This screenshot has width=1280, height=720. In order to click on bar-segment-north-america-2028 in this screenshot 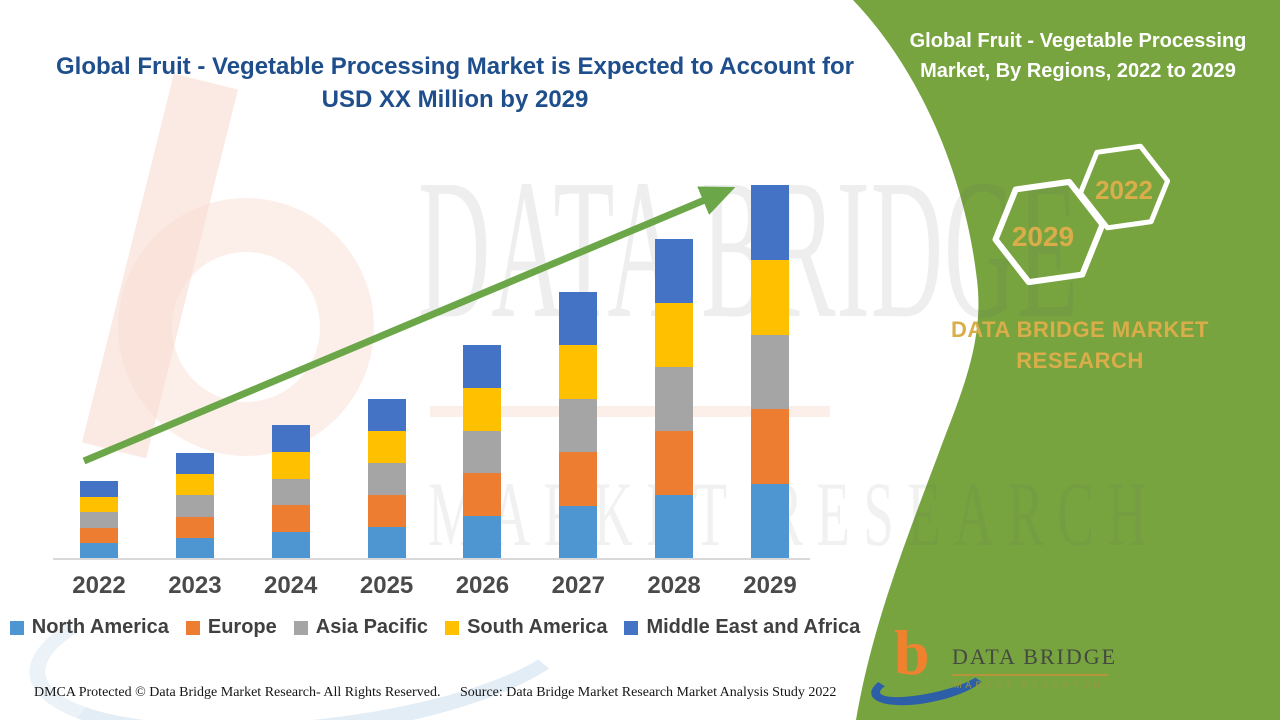, I will do `click(674, 527)`.